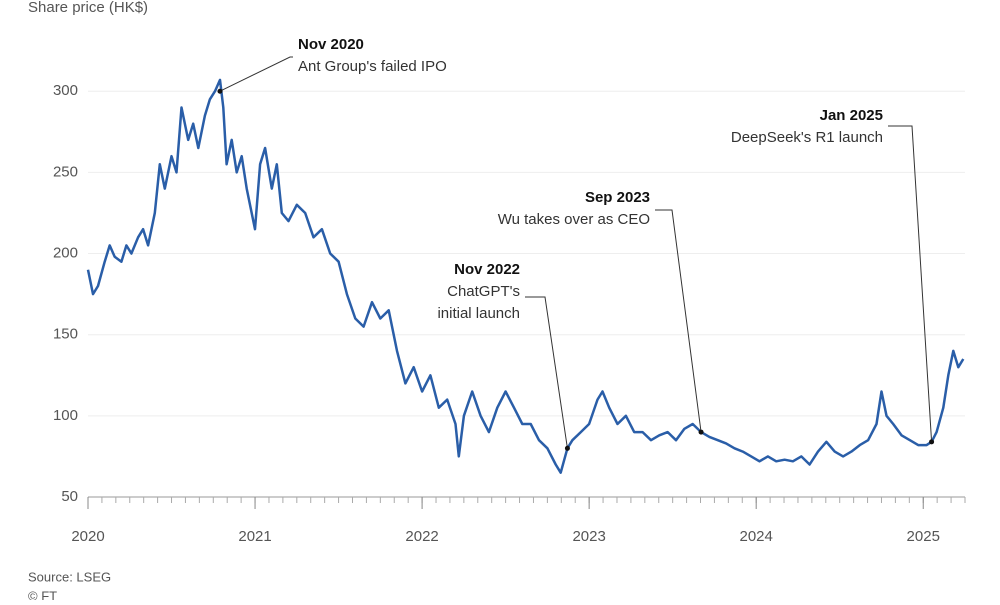 The image size is (1000, 605). Describe the element at coordinates (421, 536) in the screenshot. I see `x-tick-label: 2022` at that location.